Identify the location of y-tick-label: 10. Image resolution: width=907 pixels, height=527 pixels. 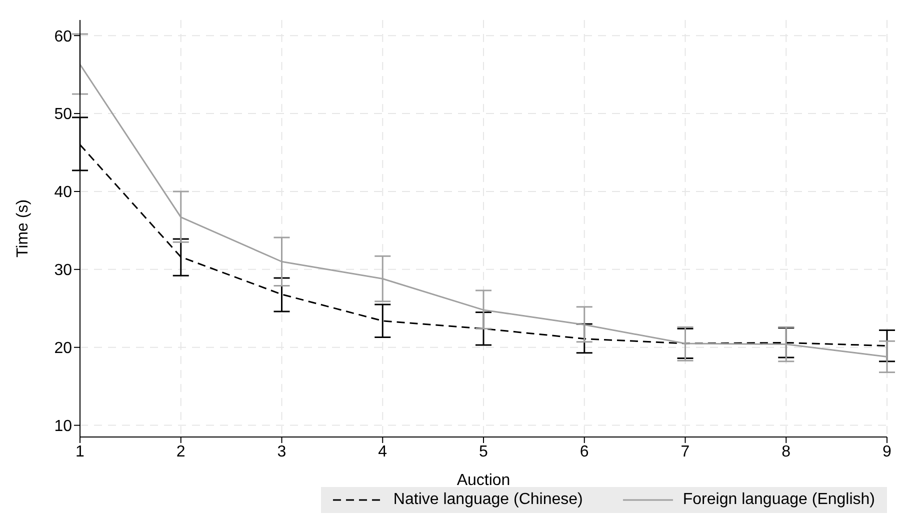
(63, 426).